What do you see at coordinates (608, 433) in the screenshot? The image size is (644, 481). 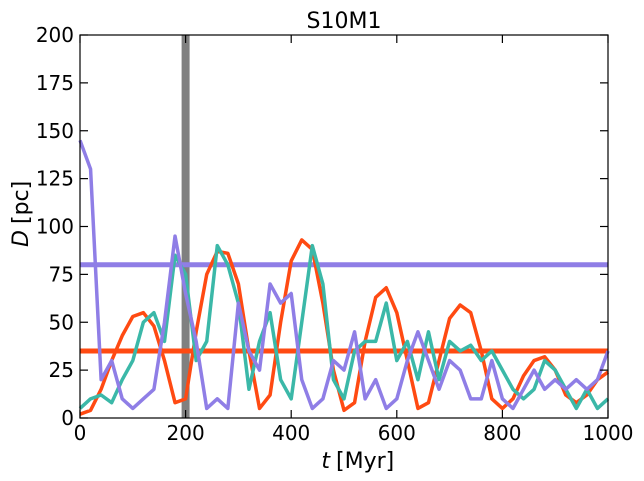 I see `x-tick-label: 1000` at bounding box center [608, 433].